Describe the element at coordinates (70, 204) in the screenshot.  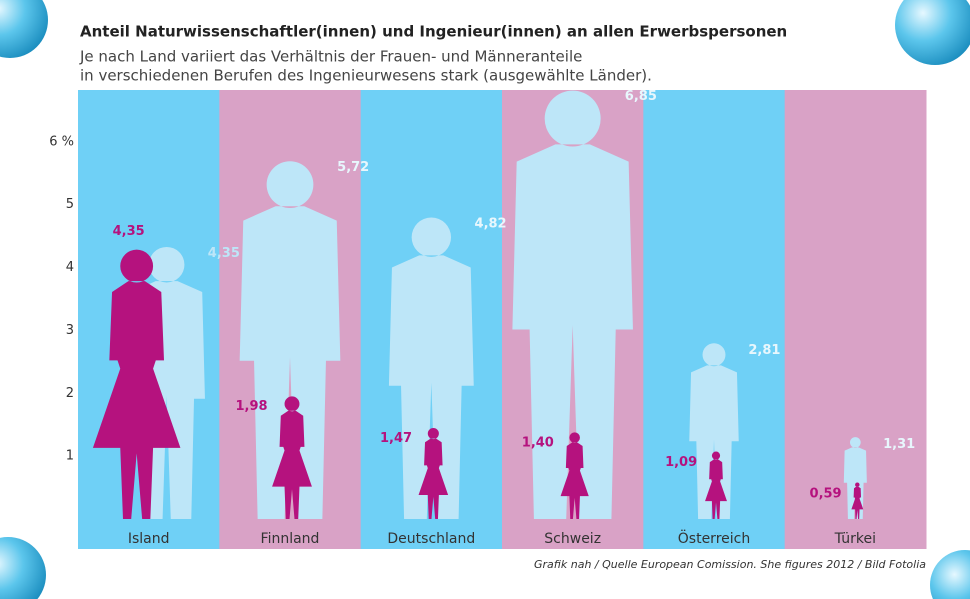
I see `y-tick-label: 5` at that location.